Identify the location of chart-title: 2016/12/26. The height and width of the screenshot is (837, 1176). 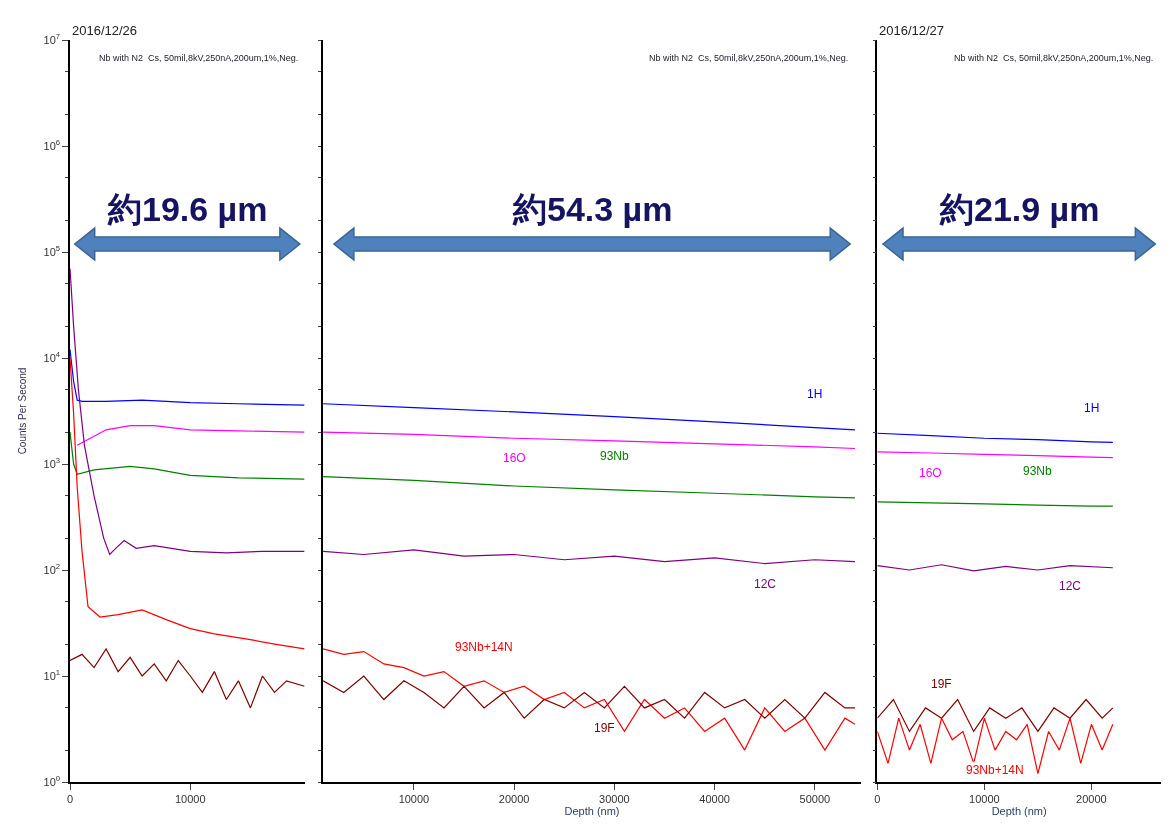
(105, 30).